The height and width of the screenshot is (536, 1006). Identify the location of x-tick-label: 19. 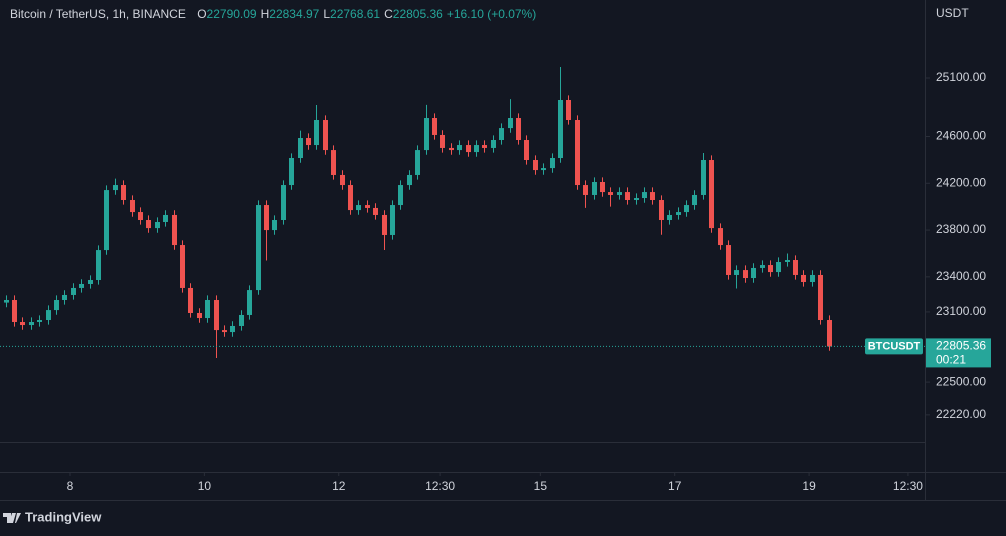
(809, 486).